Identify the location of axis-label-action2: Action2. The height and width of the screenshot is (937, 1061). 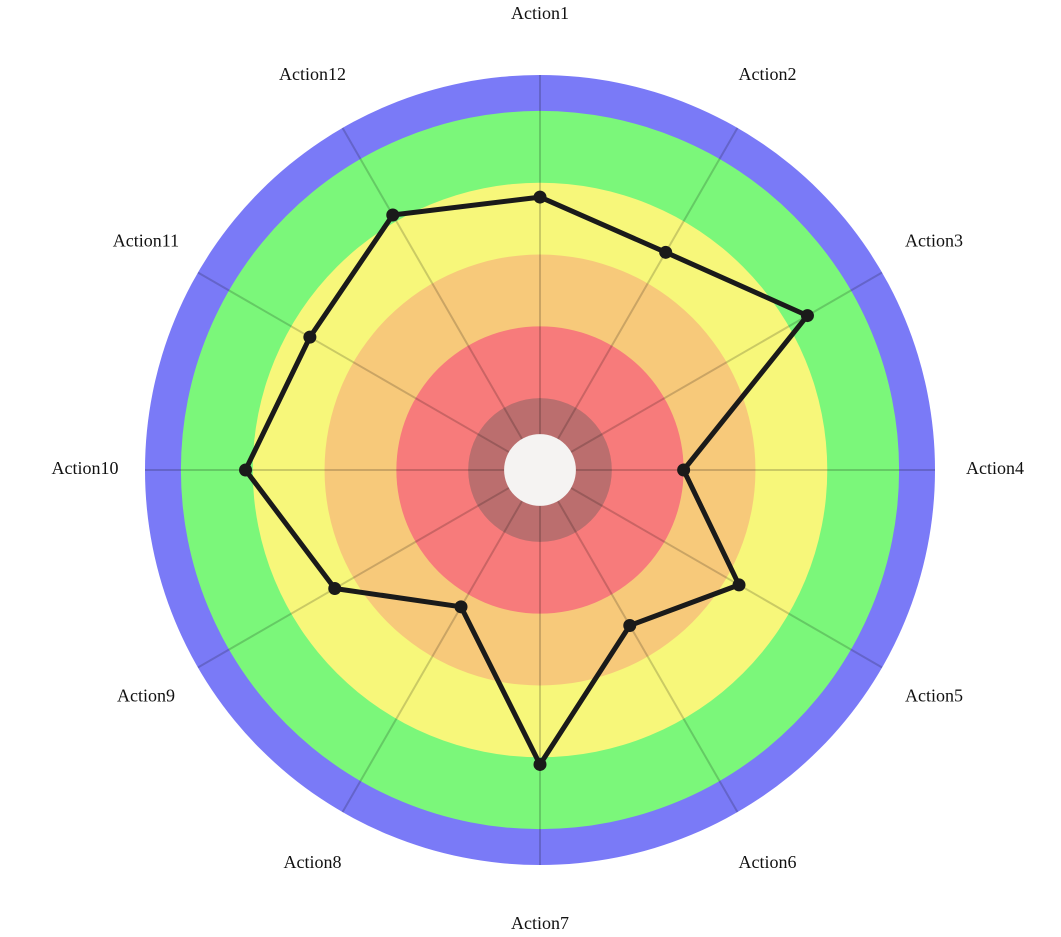
(768, 74).